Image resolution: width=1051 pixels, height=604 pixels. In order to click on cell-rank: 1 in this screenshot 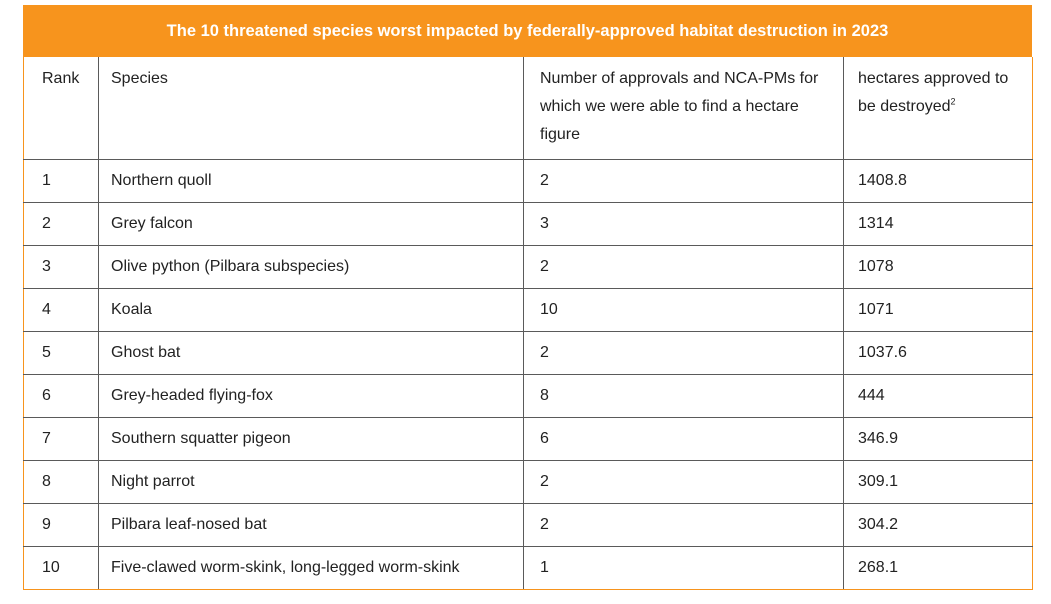, I will do `click(61, 180)`.